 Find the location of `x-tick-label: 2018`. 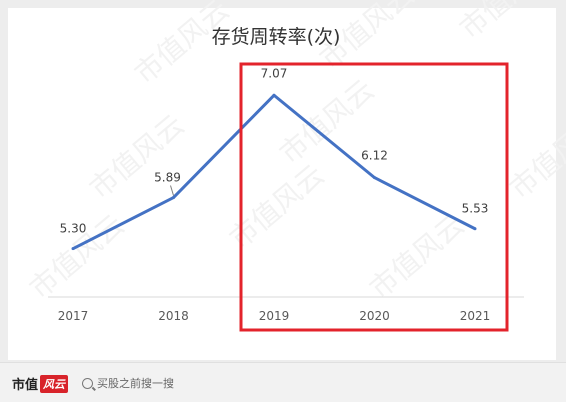

x-tick-label: 2018 is located at coordinates (173, 316).